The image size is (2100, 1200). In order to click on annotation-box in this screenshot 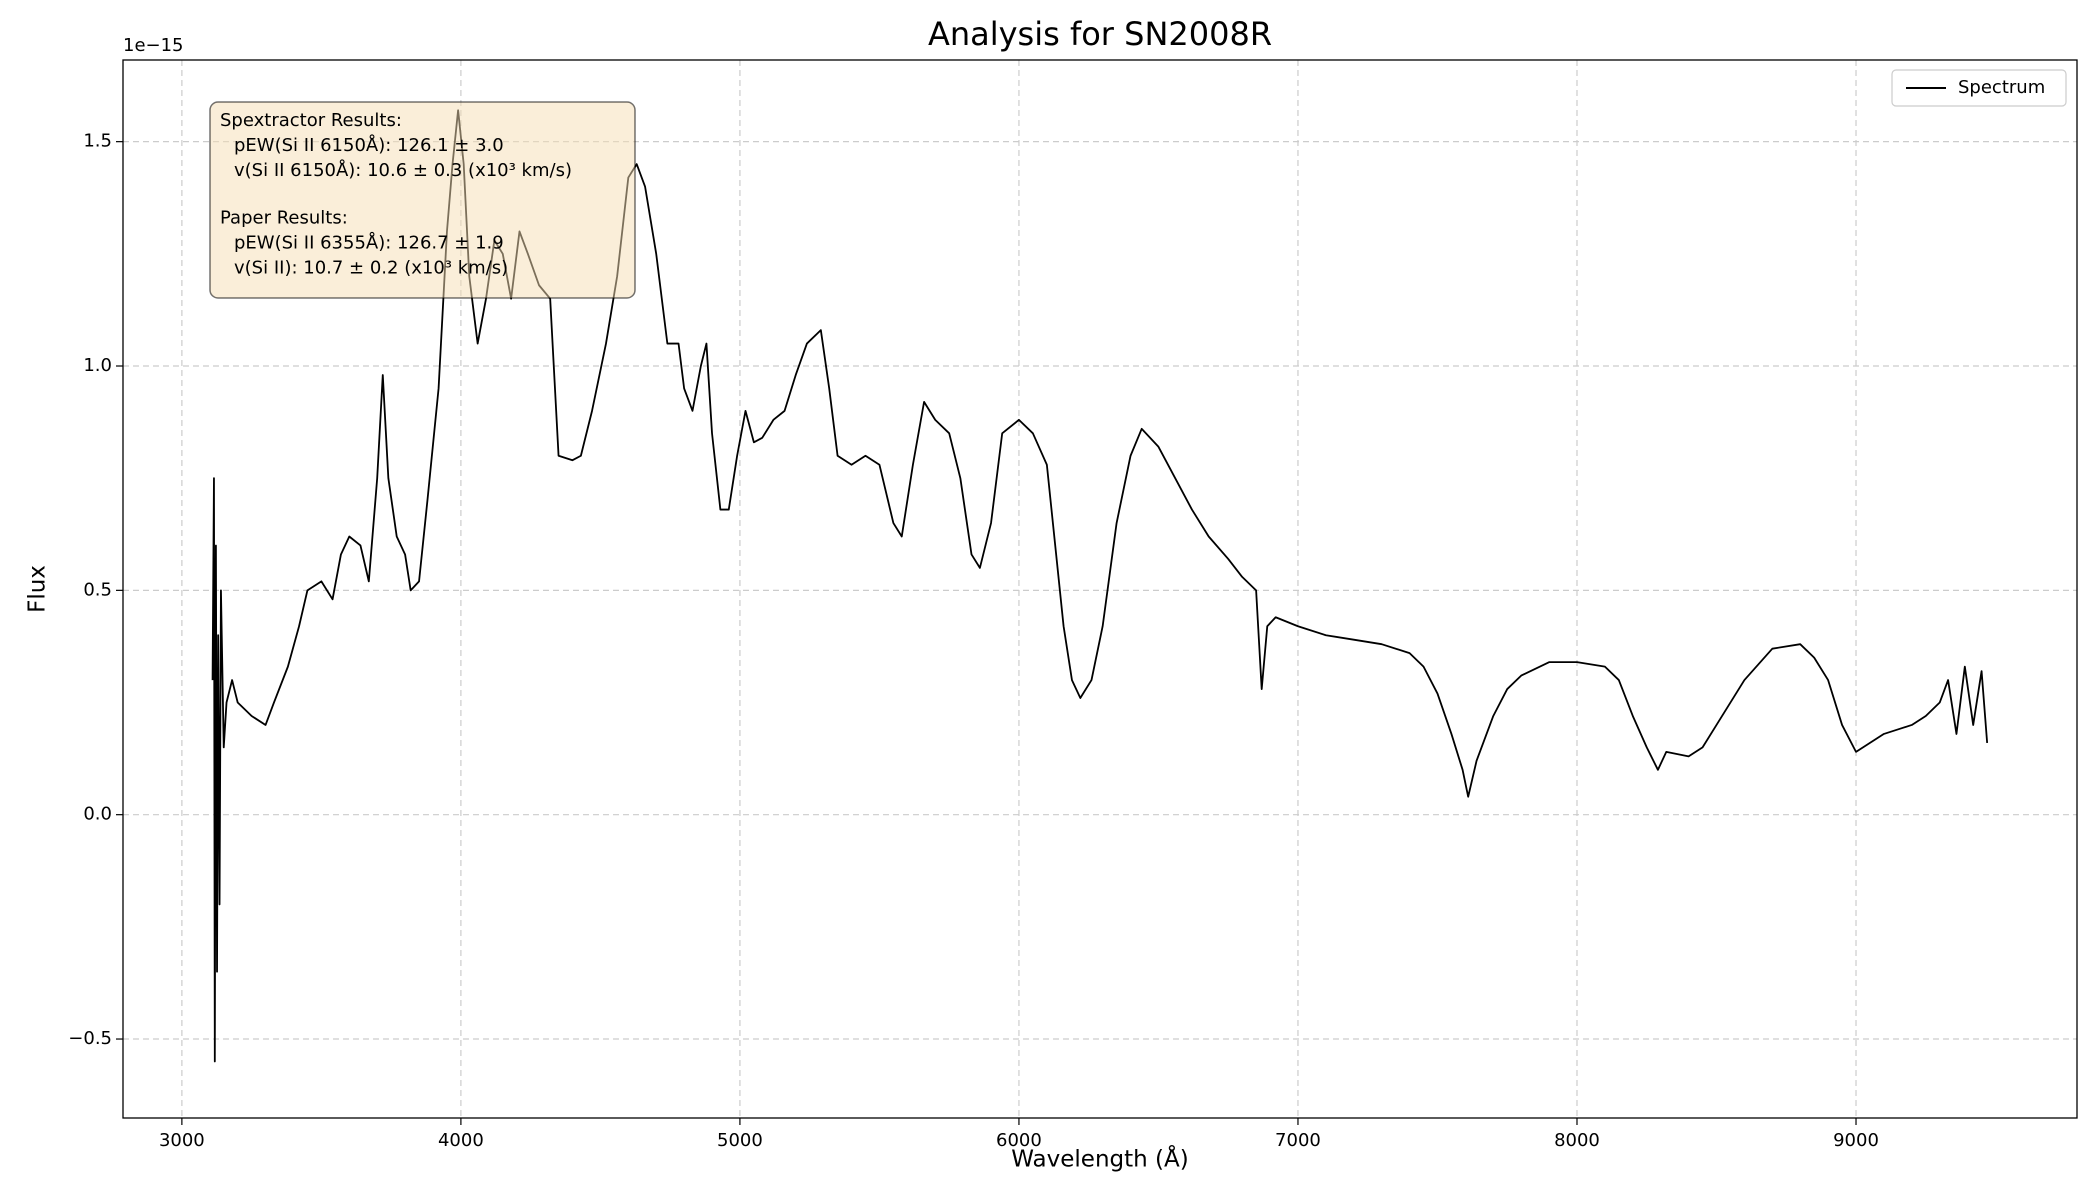, I will do `click(422, 200)`.